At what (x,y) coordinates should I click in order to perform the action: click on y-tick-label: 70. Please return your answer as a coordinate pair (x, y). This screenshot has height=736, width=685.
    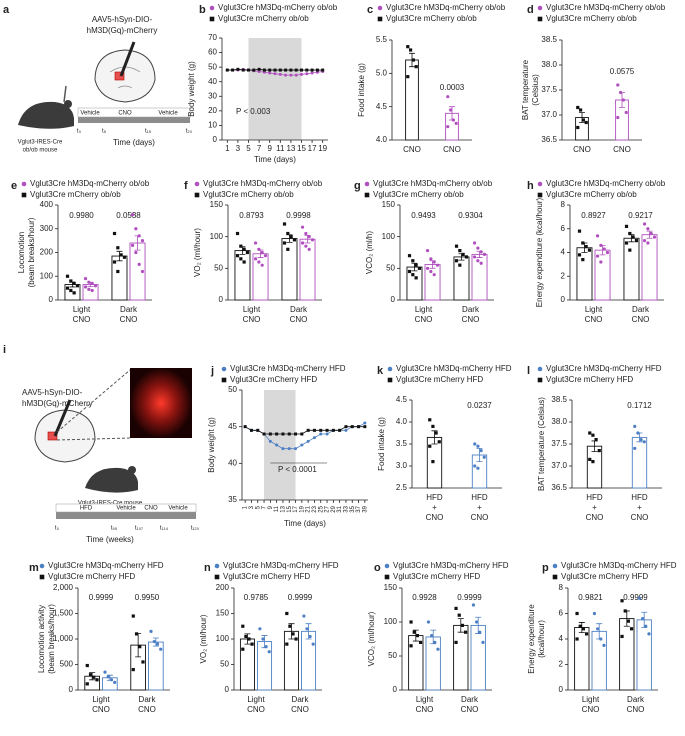
    Looking at the image, I should click on (212, 37).